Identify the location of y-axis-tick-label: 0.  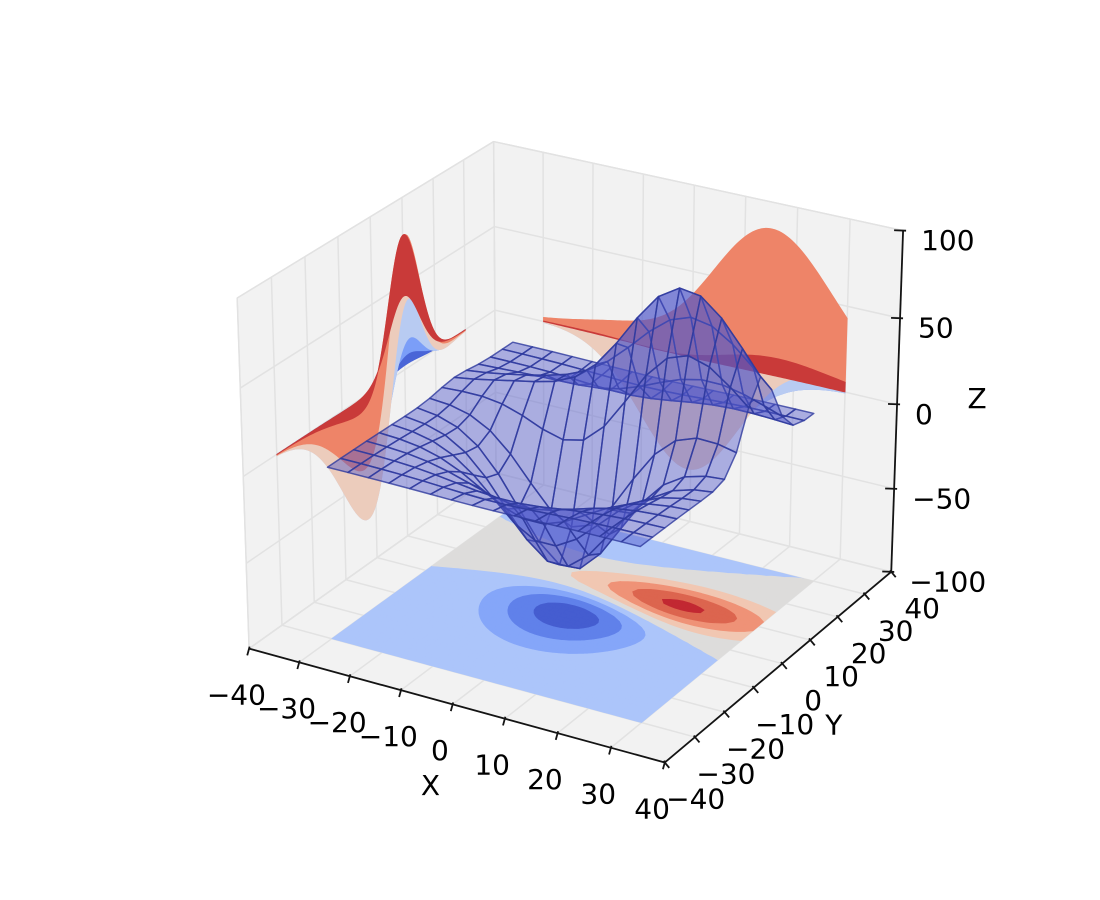
(813, 700).